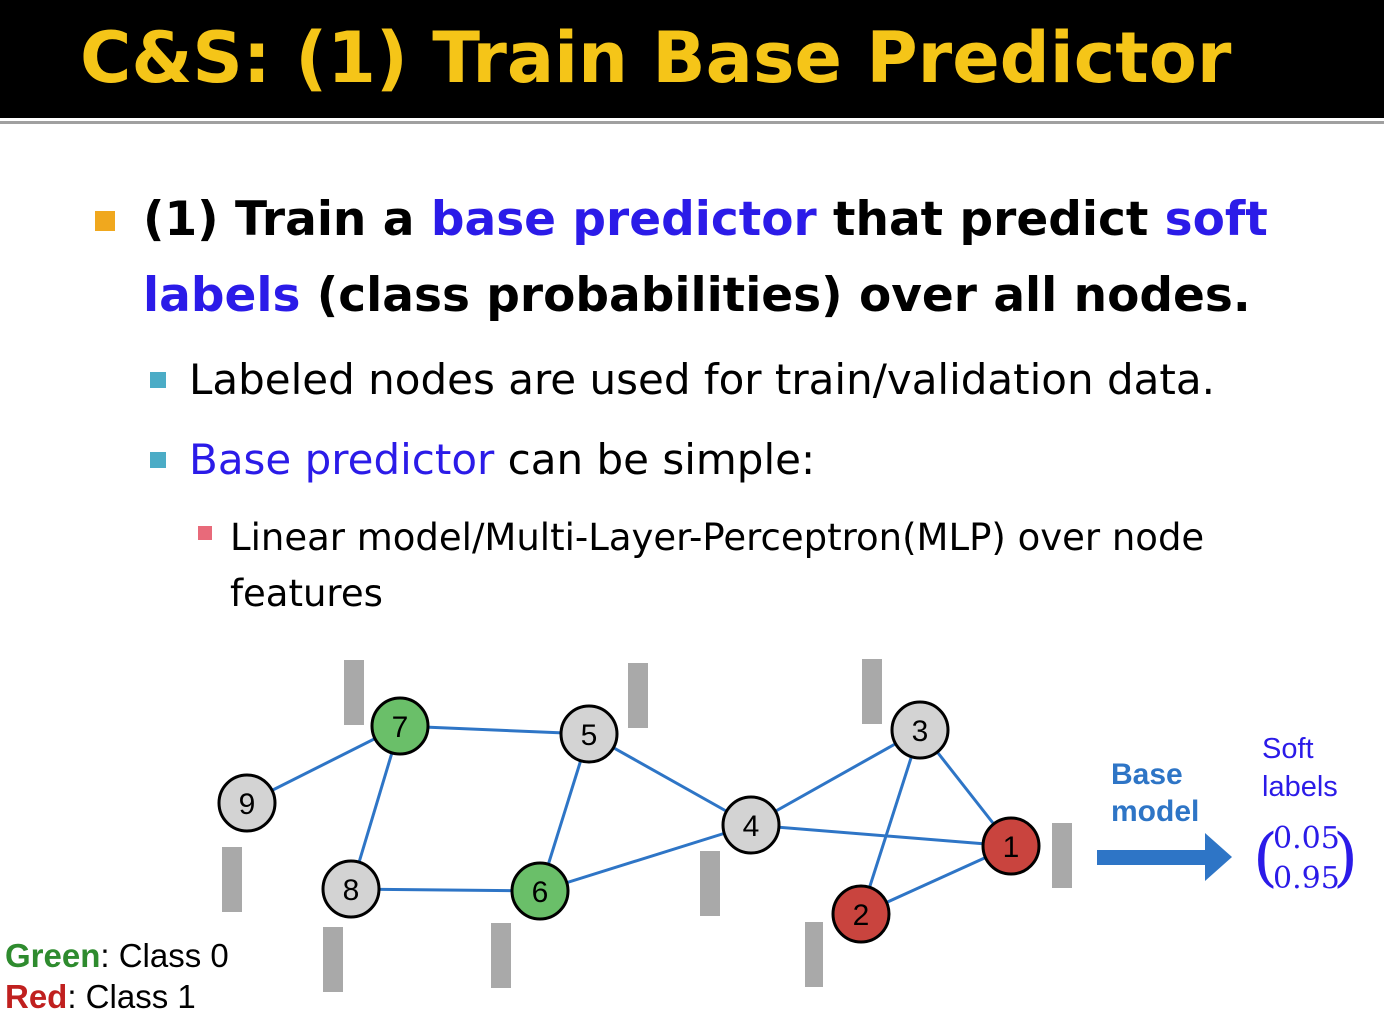  What do you see at coordinates (1300, 787) in the screenshot?
I see `soft-labels-line2: labels` at bounding box center [1300, 787].